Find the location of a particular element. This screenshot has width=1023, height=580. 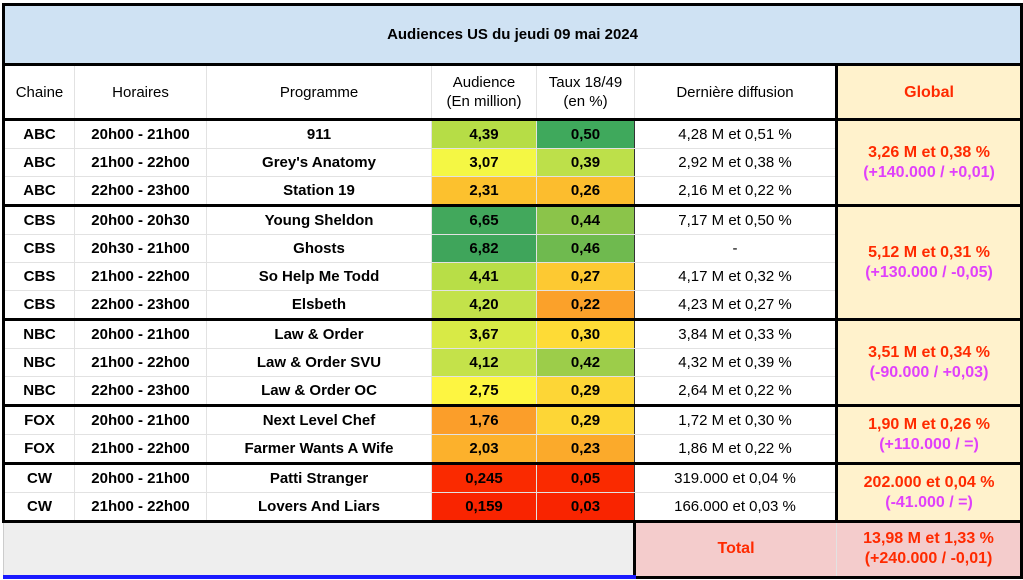

cell-programme: Lovers And Liars is located at coordinates (319, 507).